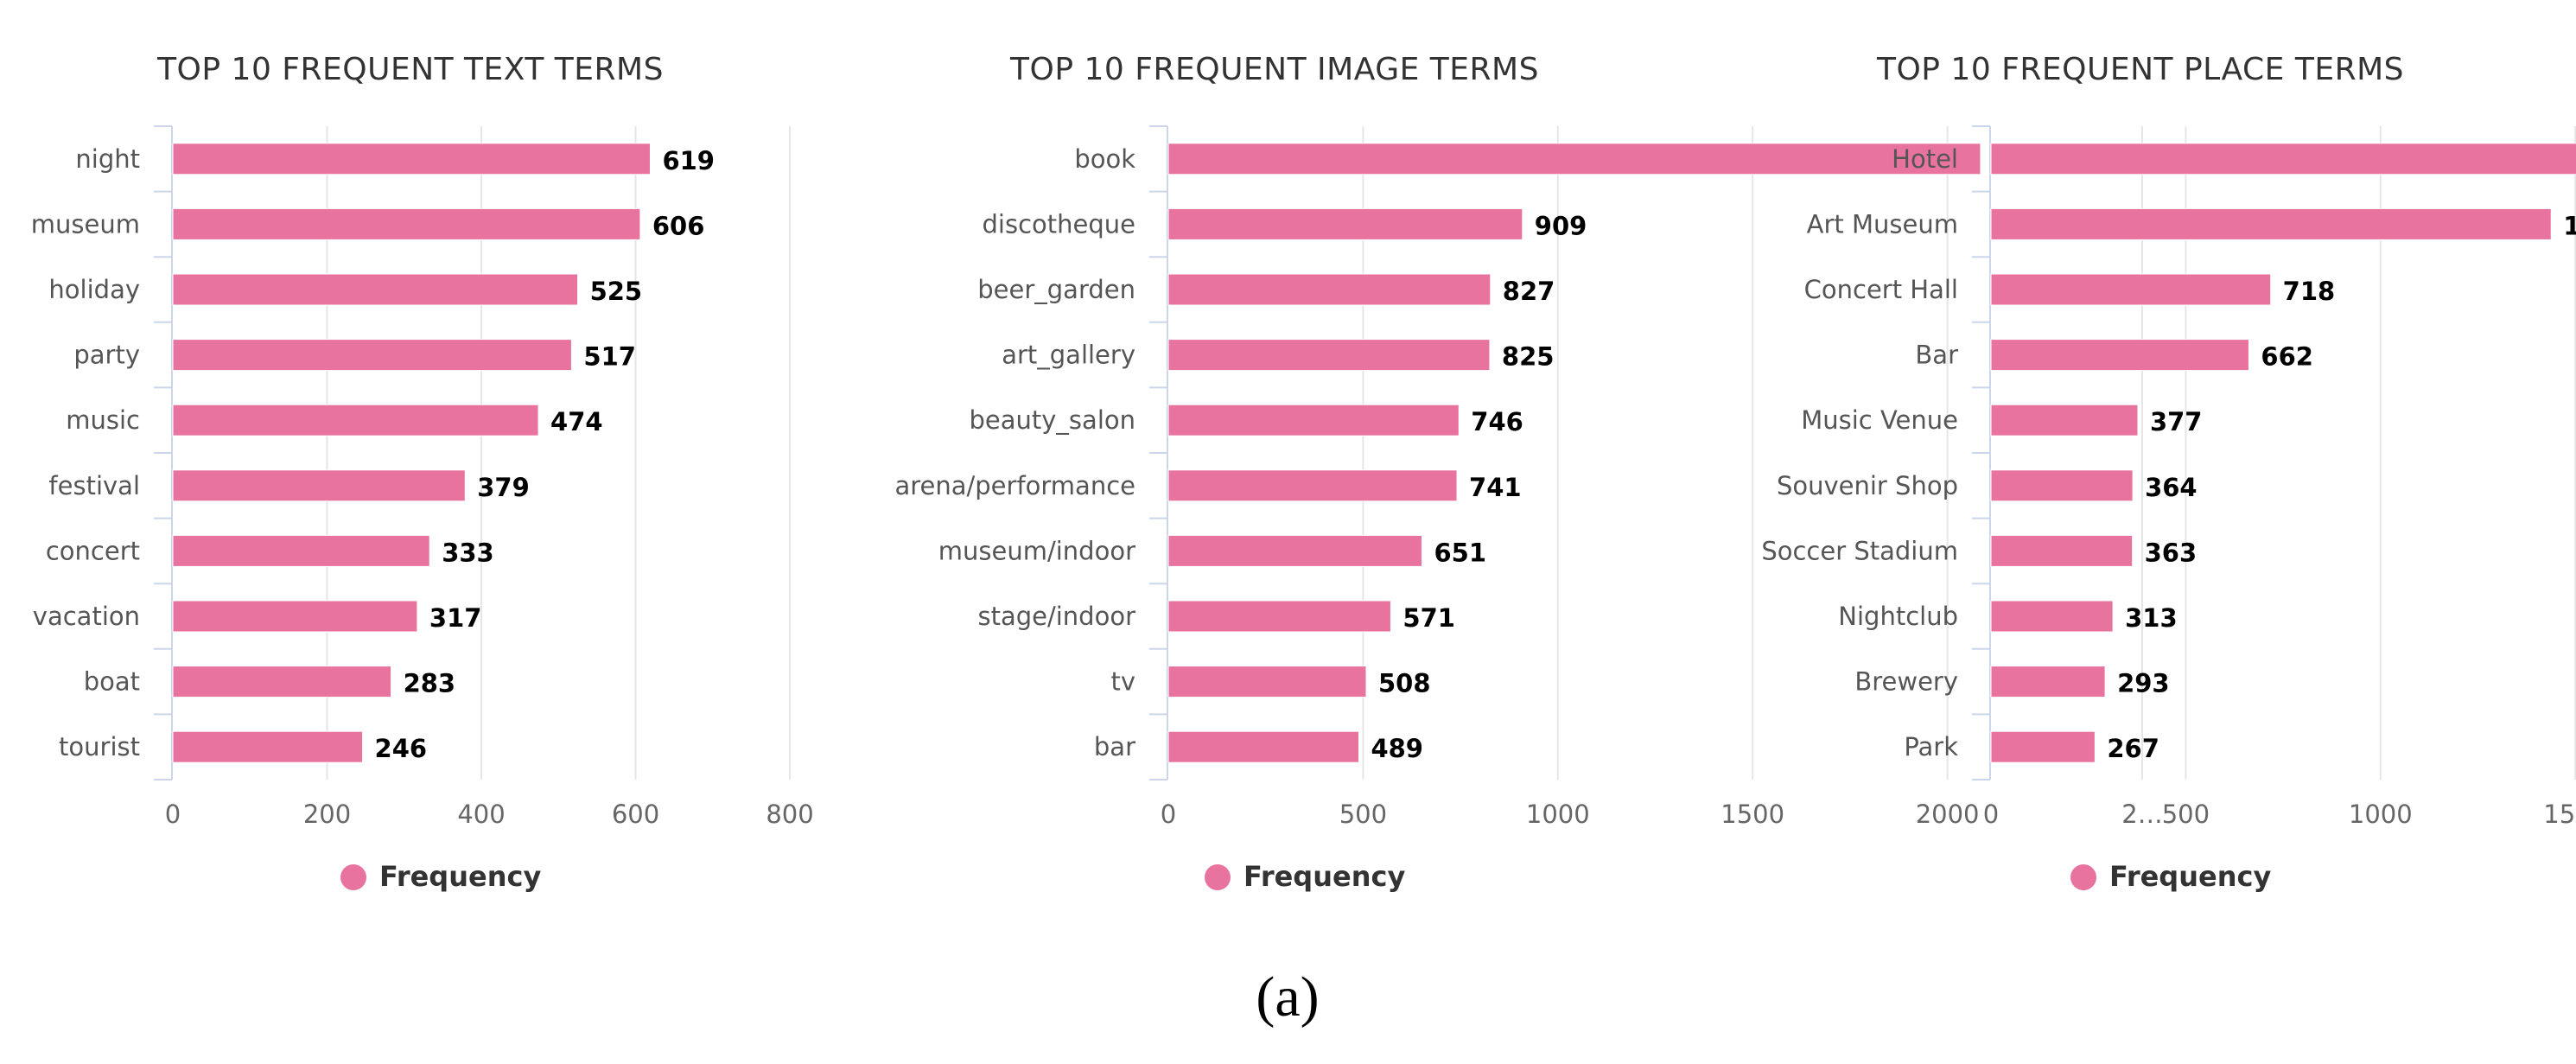 The image size is (2576, 1064). I want to click on text-terms-category-label: boat, so click(112, 682).